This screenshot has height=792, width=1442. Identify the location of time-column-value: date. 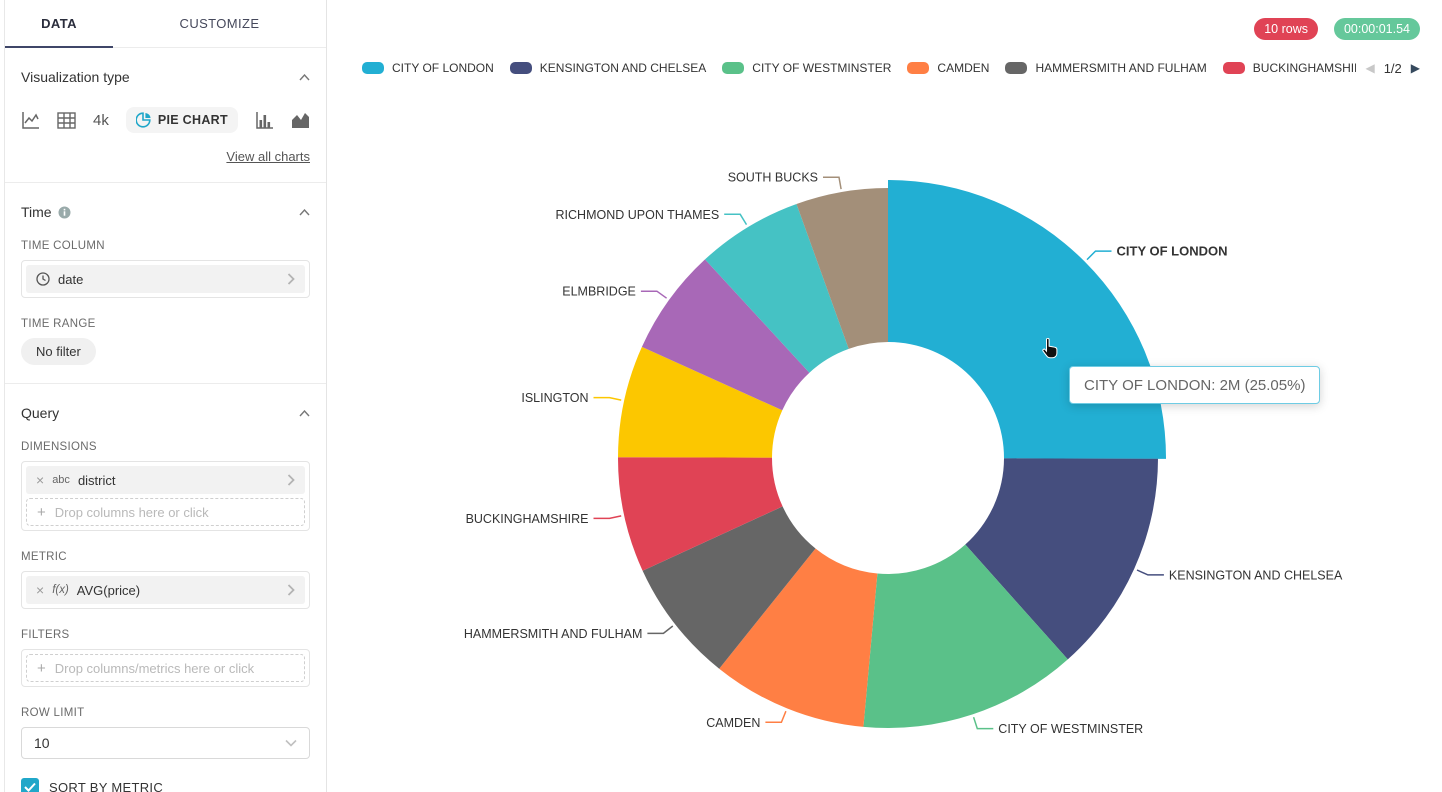
(71, 279).